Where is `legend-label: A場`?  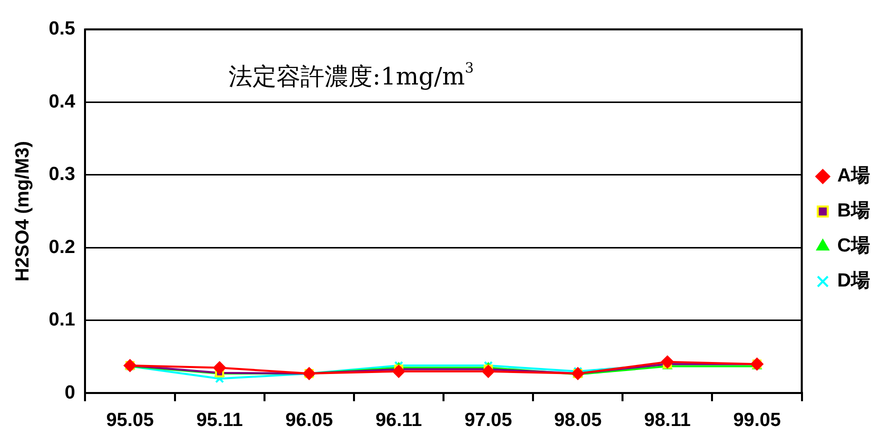 legend-label: A場 is located at coordinates (853, 176).